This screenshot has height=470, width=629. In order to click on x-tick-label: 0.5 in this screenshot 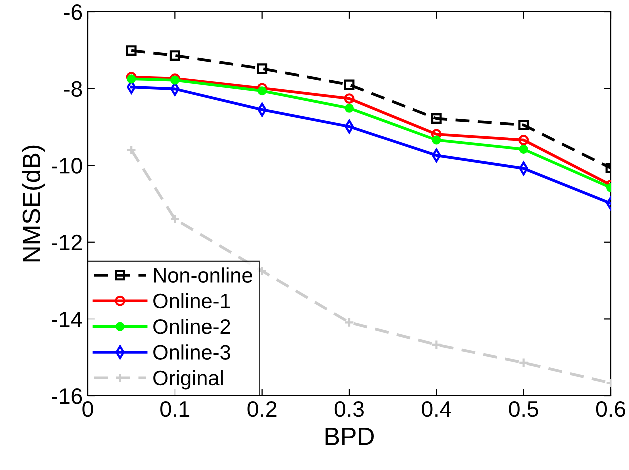, I will do `click(523, 409)`.